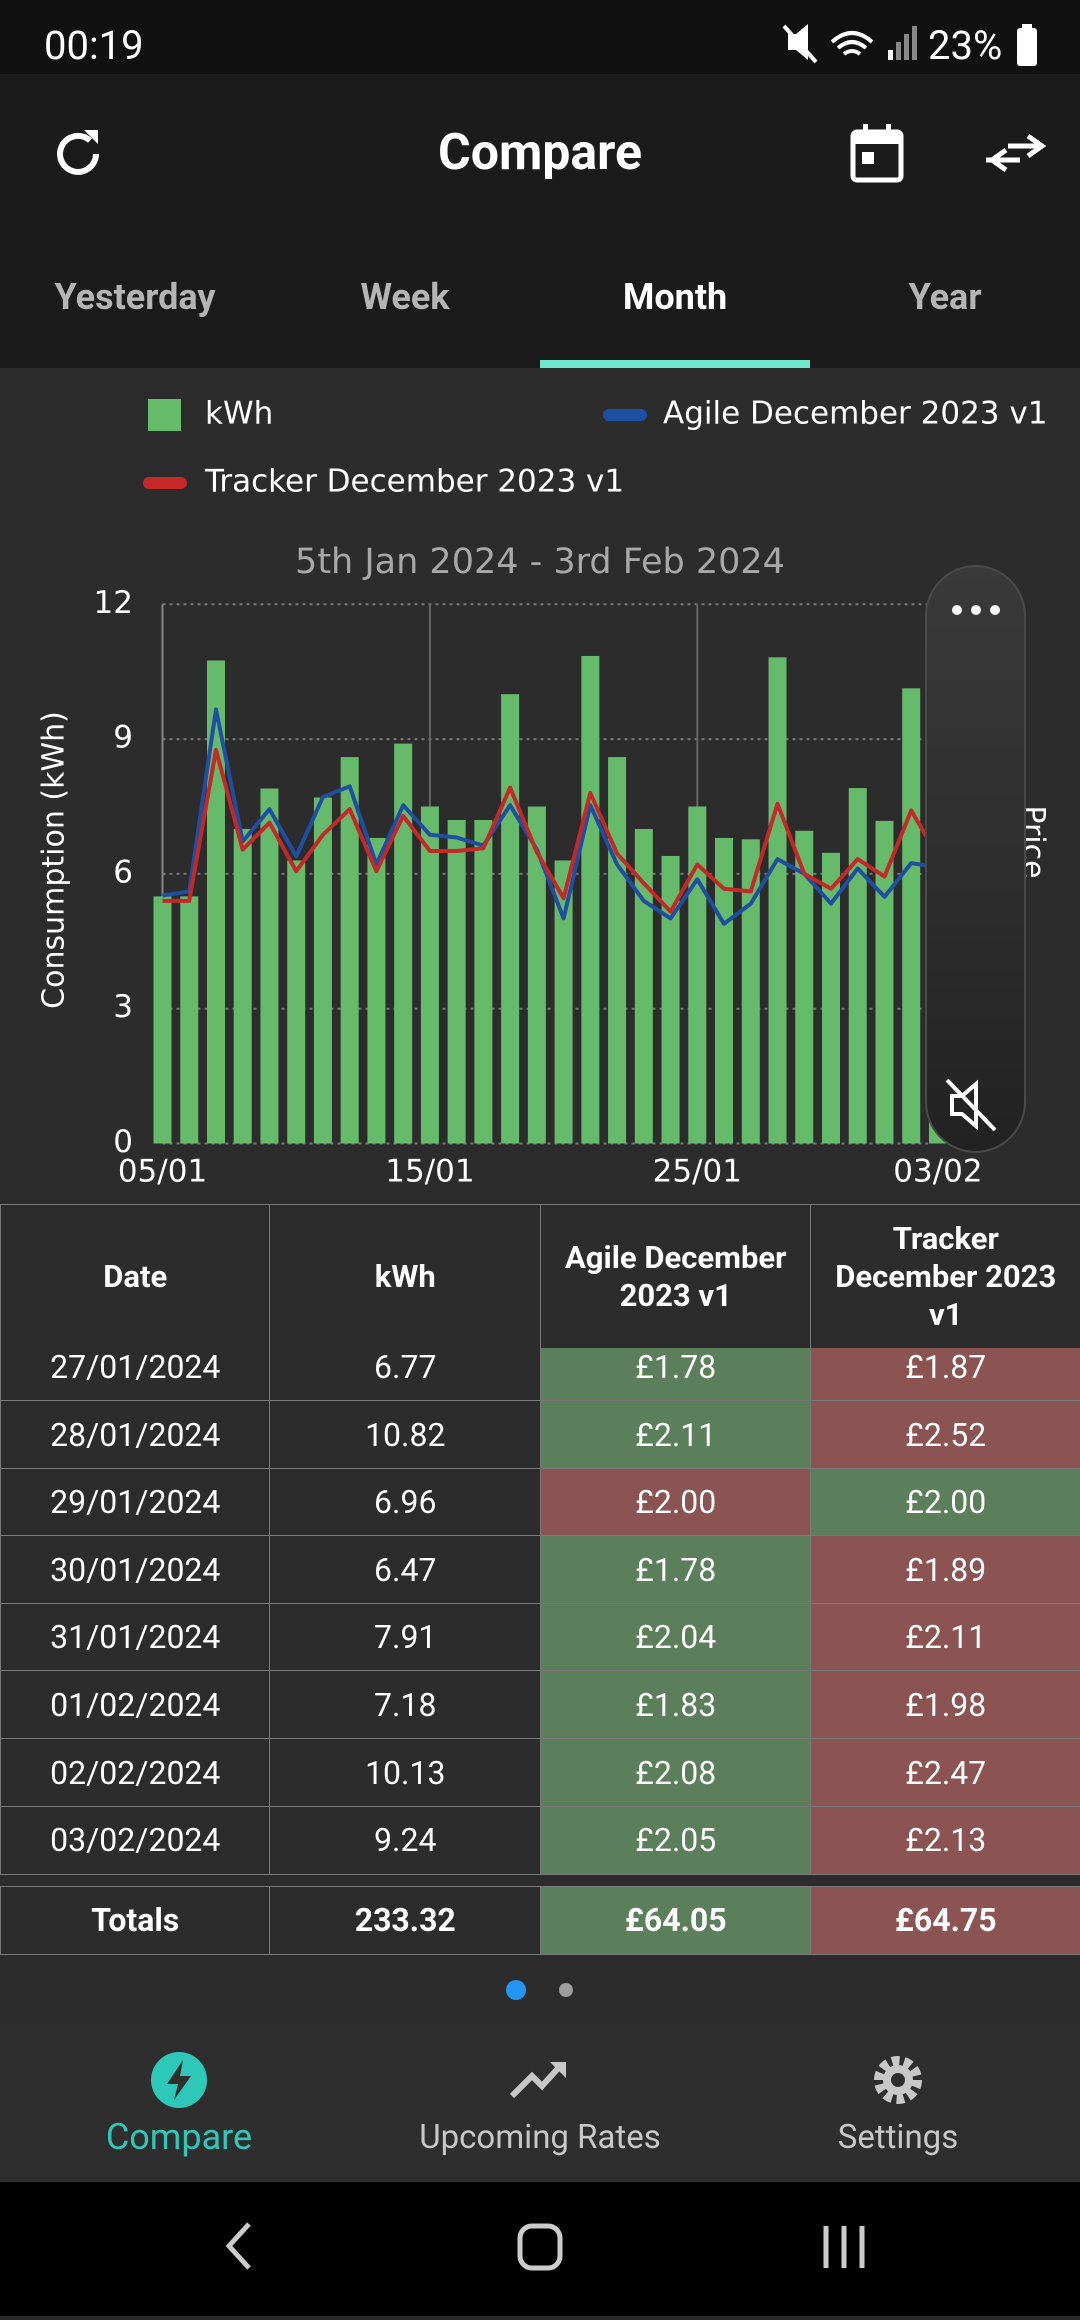 The image size is (1080, 2320). I want to click on table-row: 02/02/2024 10.13 £2.08 £2.47, so click(540, 1773).